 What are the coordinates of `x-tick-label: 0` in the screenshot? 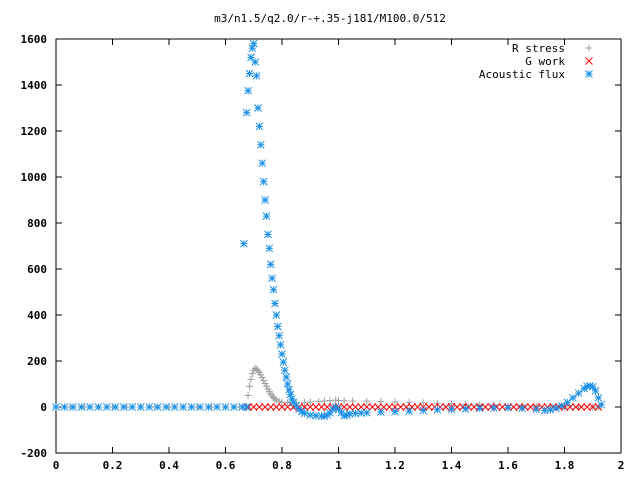 It's located at (56, 465).